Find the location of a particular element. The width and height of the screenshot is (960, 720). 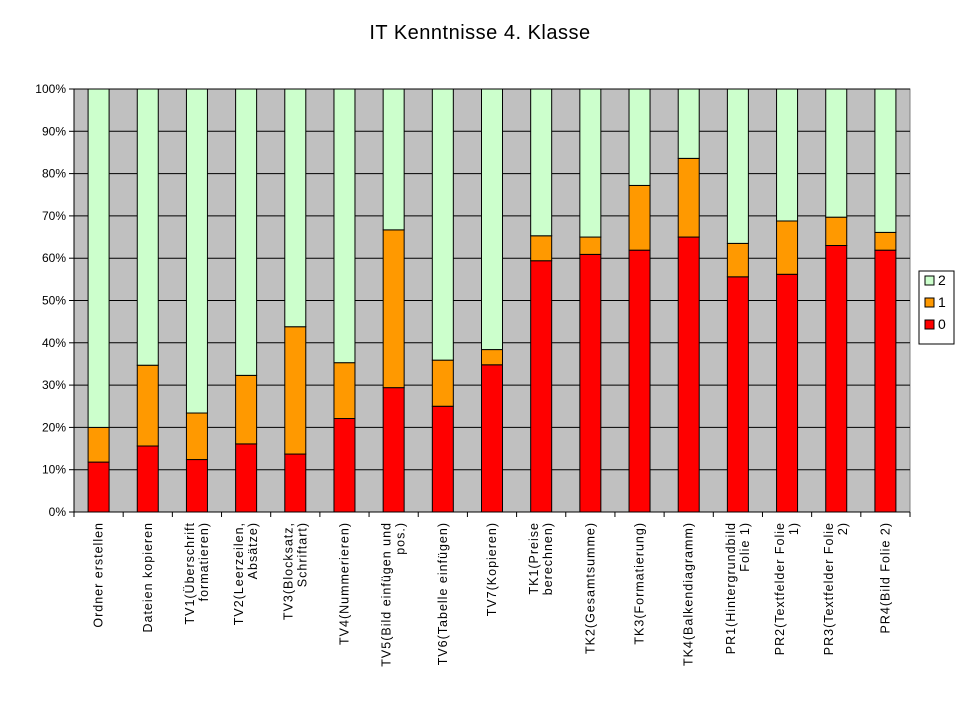

y-tick-labels: 0% 10% 20% 30% 40% 50% 60% 70% 80% 90% 100% is located at coordinates (50, 300).